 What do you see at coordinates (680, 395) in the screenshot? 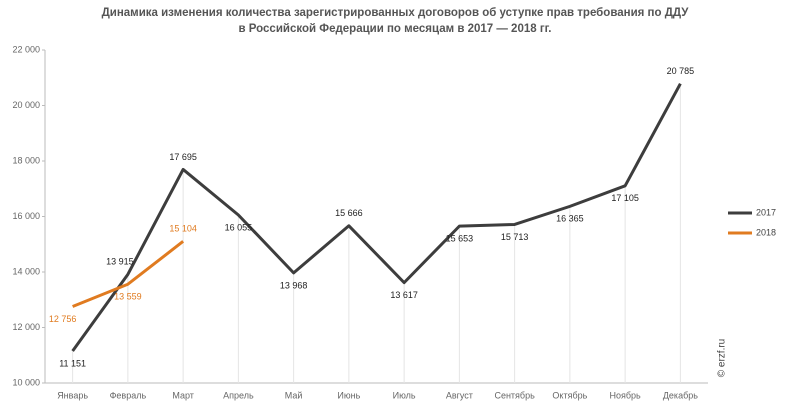
I see `x-tick-label: Декабрь` at bounding box center [680, 395].